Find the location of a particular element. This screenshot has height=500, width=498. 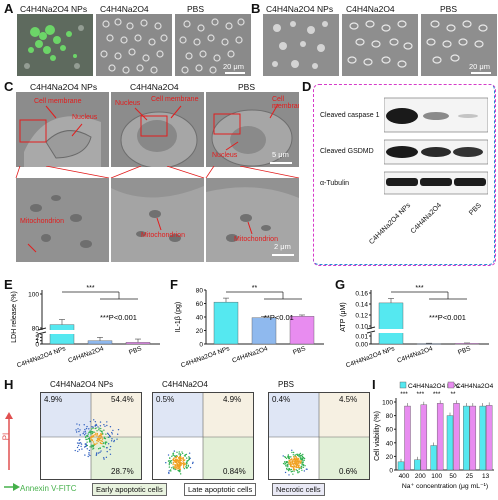

tem-image-bottom: Mitochondrion is located at coordinates (157, 220).